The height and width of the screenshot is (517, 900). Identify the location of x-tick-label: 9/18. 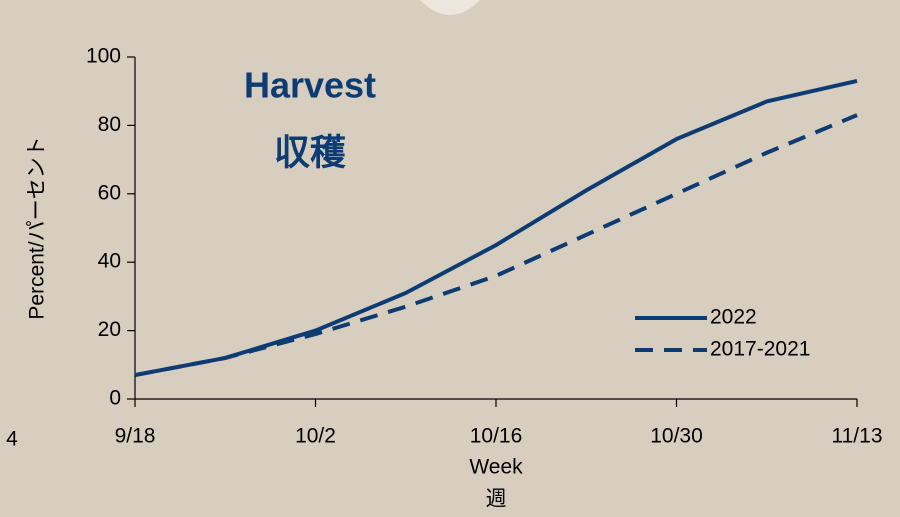
(135, 436).